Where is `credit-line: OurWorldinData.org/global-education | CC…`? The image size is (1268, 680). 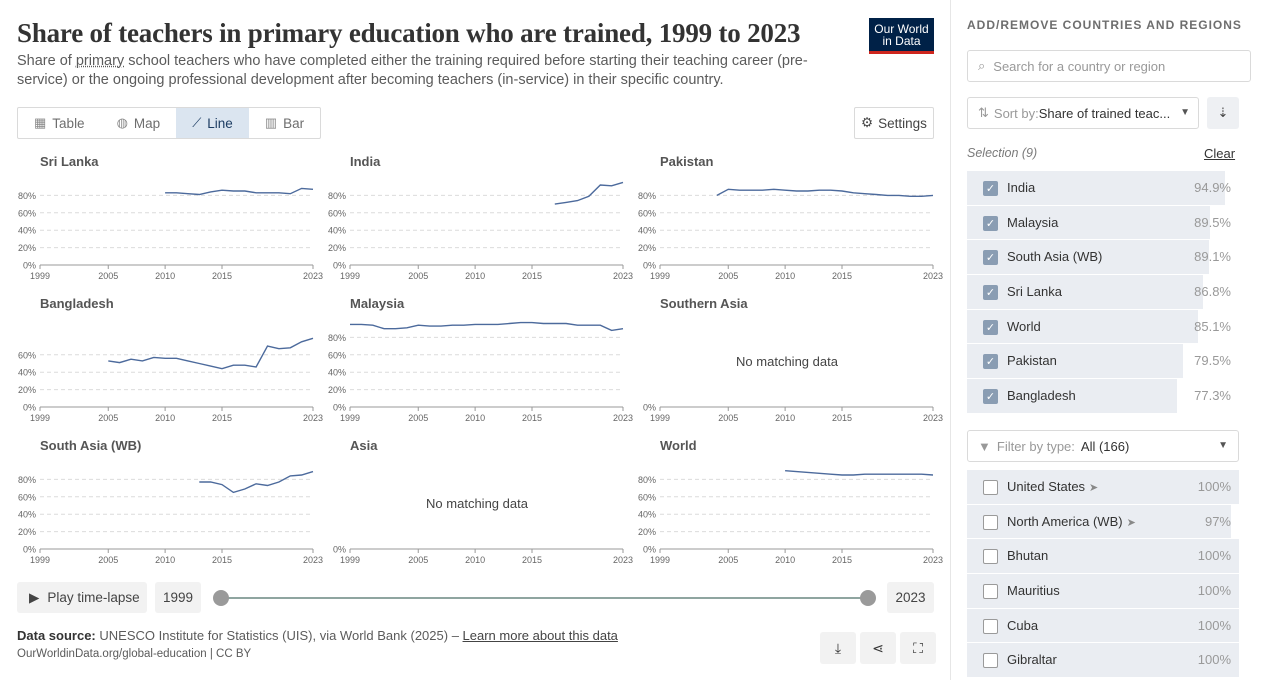 credit-line: OurWorldinData.org/global-education | CC… is located at coordinates (134, 654).